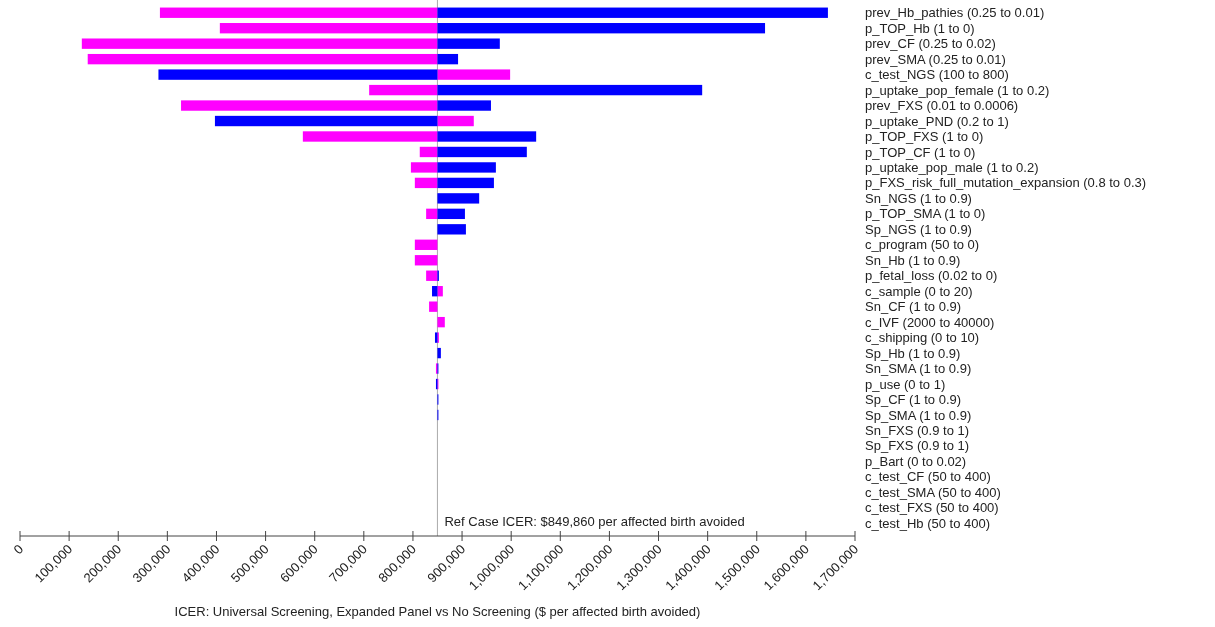 Image resolution: width=1215 pixels, height=627 pixels. Describe the element at coordinates (937, 75) in the screenshot. I see `y-tick-label: c_test_NGS (100 to 800)` at that location.